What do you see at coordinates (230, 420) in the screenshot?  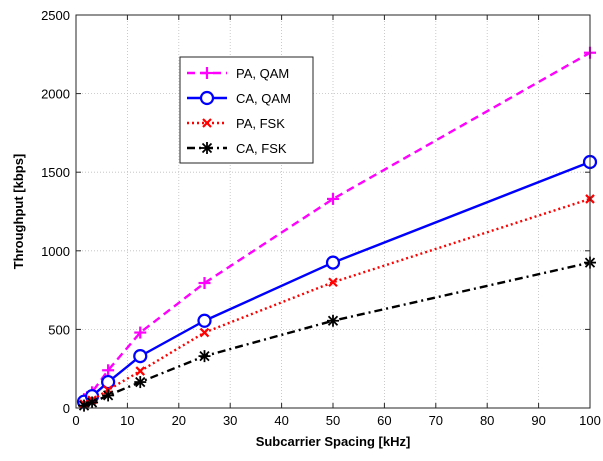 I see `x-tick-label: 30` at bounding box center [230, 420].